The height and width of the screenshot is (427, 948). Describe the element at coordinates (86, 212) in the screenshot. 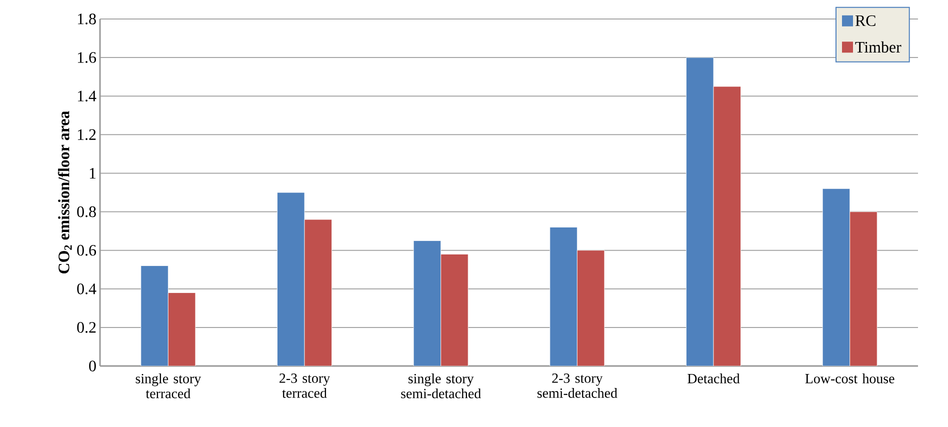

I see `y-tick-label: 0.8` at that location.